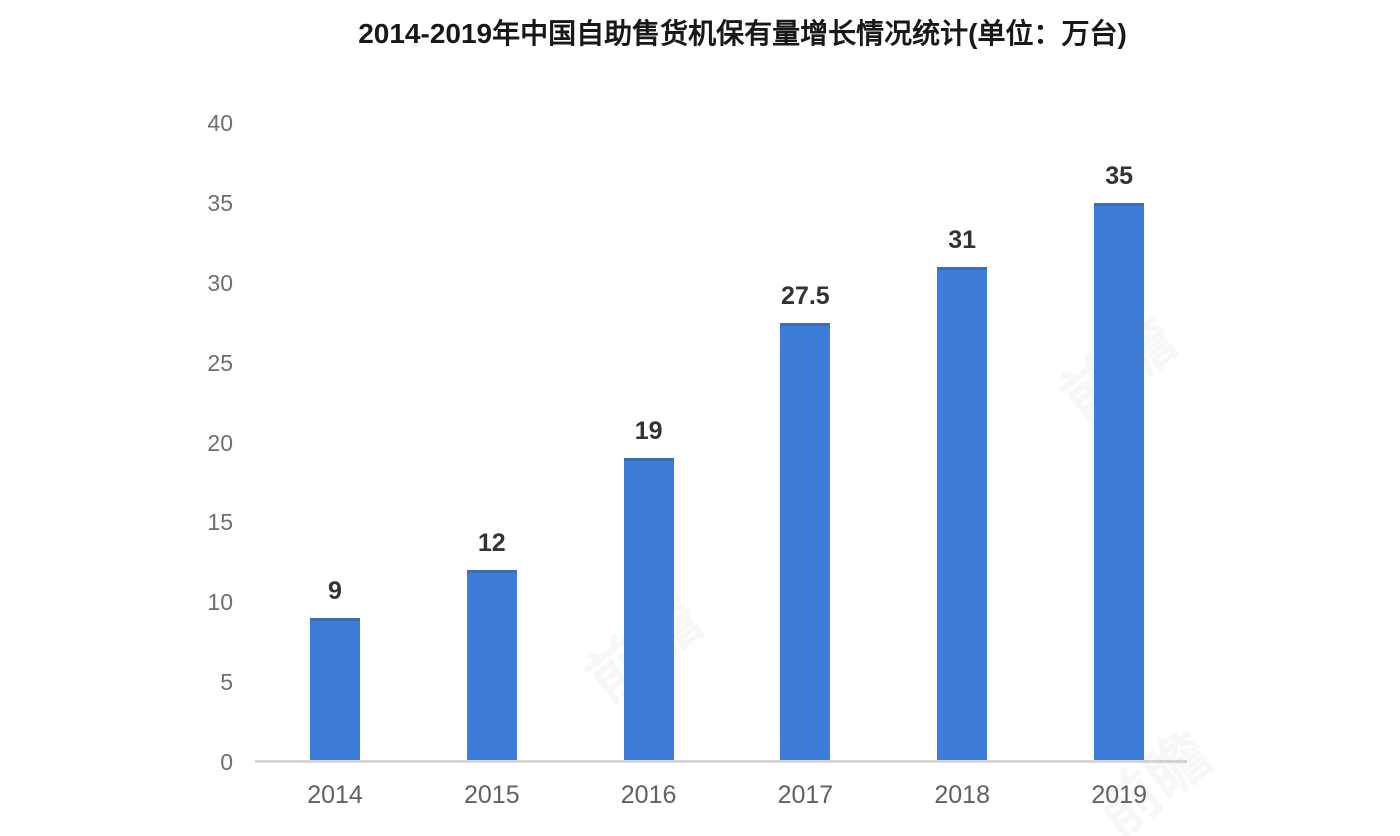 The height and width of the screenshot is (836, 1400). I want to click on y-tick-40: 40, so click(220, 123).